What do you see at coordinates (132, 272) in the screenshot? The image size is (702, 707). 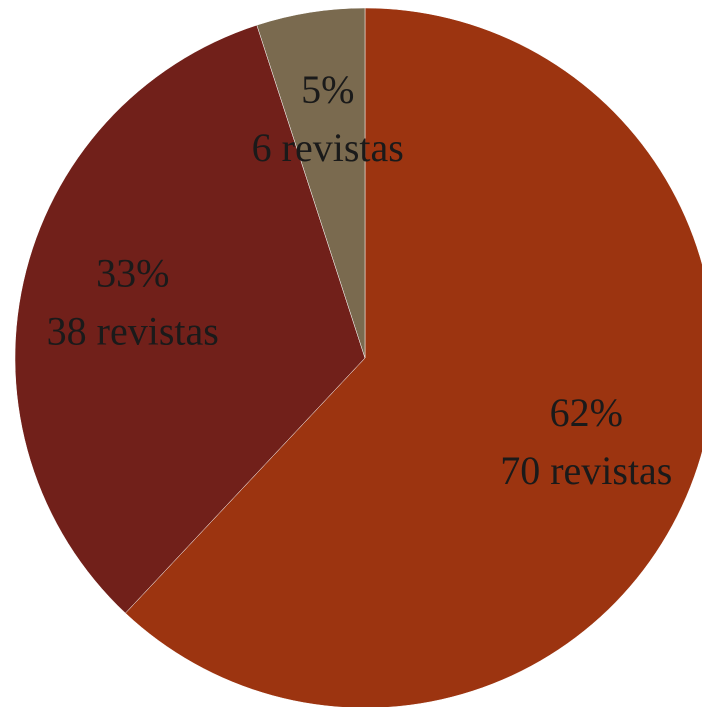 I see `percent-label: 33%` at bounding box center [132, 272].